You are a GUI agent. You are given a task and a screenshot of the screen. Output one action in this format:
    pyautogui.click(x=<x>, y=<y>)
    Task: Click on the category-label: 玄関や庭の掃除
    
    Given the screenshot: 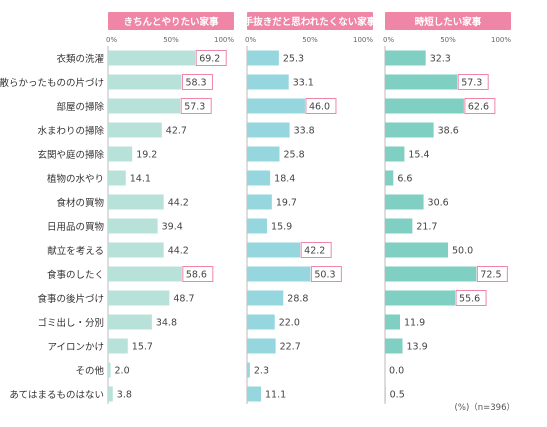 What is the action you would take?
    pyautogui.click(x=70, y=155)
    